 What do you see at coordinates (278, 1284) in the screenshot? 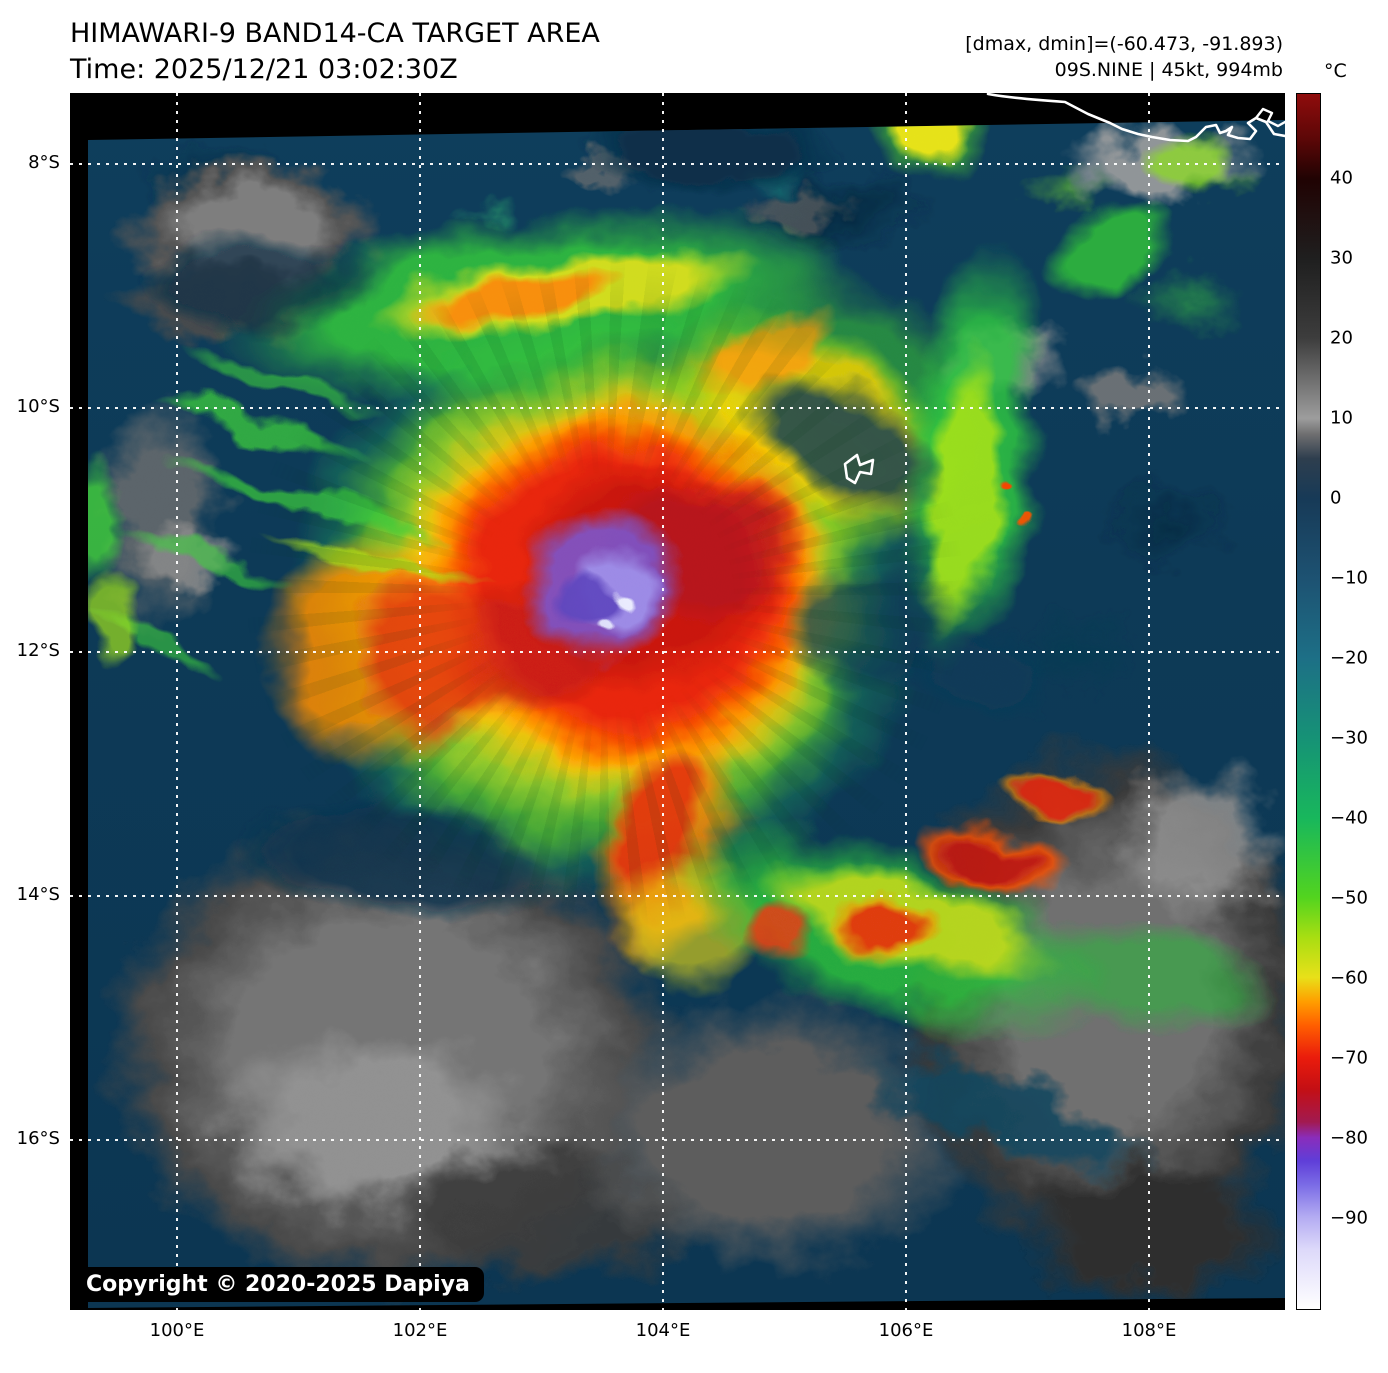
I see `copyright-badge: Copyright © 2020-2025 Dapiya` at bounding box center [278, 1284].